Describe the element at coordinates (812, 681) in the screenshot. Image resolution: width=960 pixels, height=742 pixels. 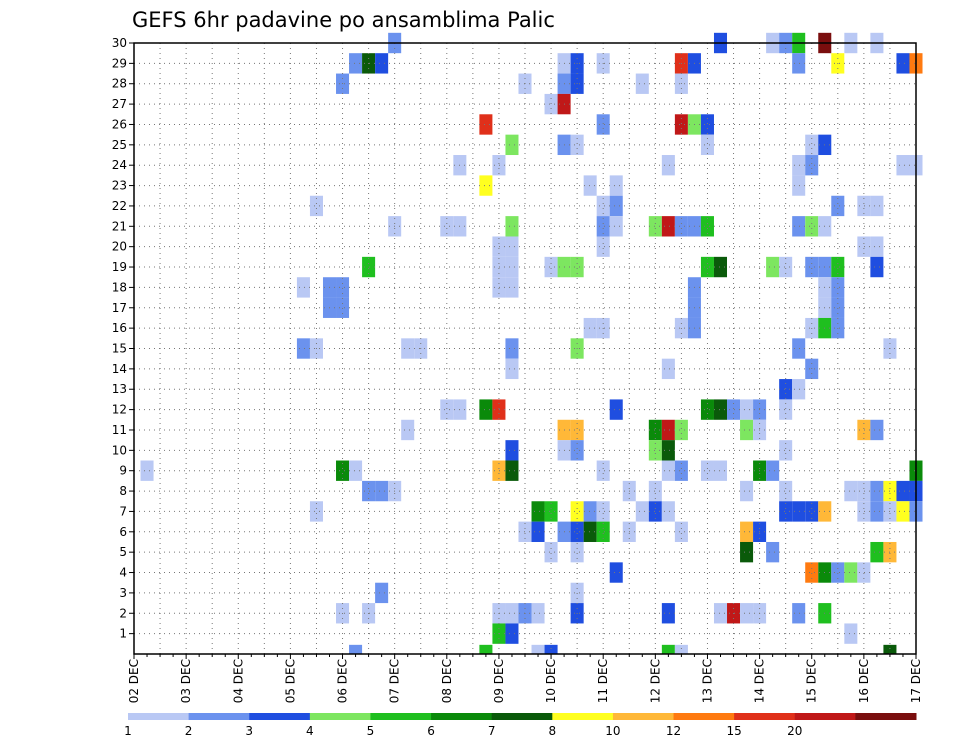
I see `x-tick-label: 15 DEC` at that location.